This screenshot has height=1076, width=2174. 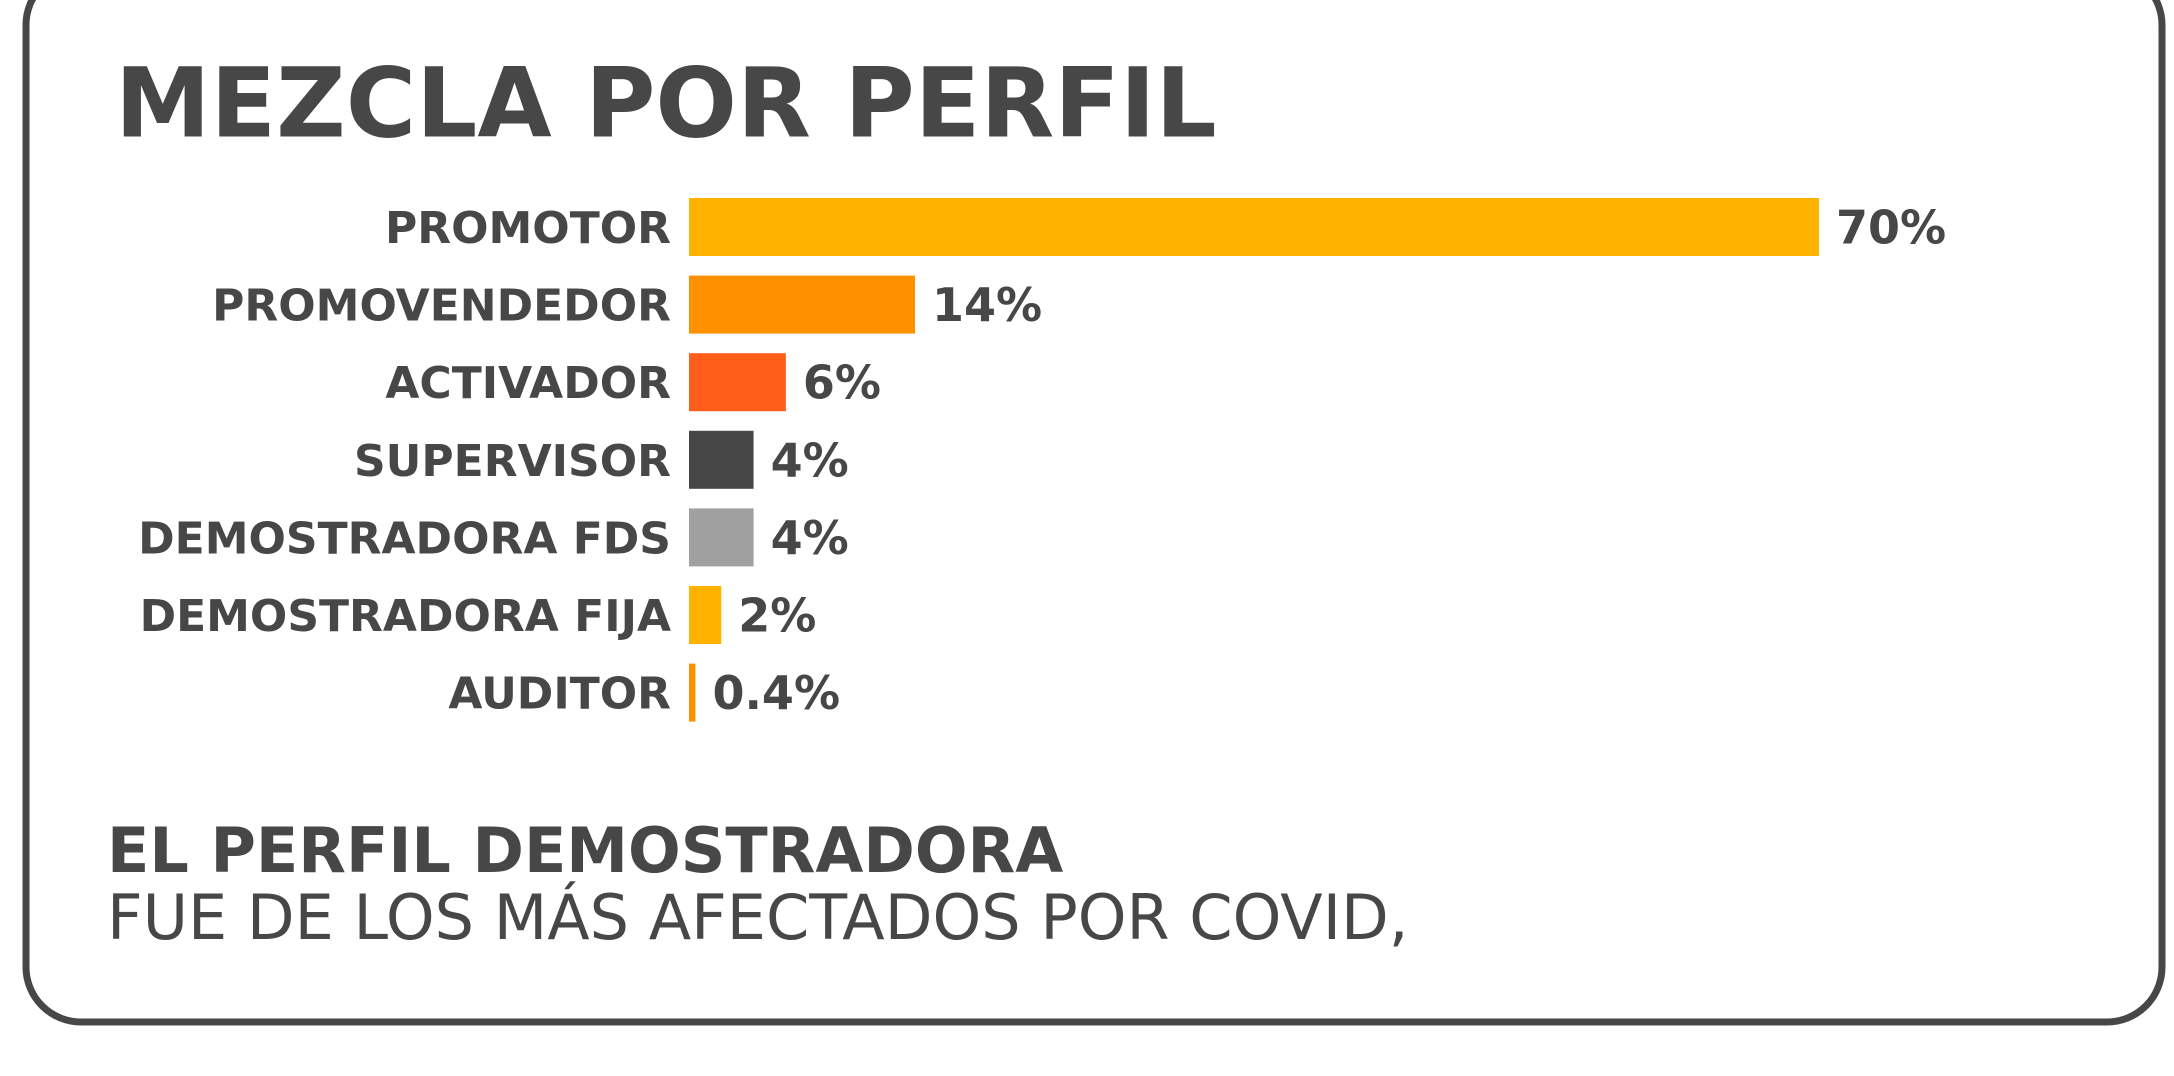 What do you see at coordinates (776, 693) in the screenshot?
I see `value-label: 0.4%` at bounding box center [776, 693].